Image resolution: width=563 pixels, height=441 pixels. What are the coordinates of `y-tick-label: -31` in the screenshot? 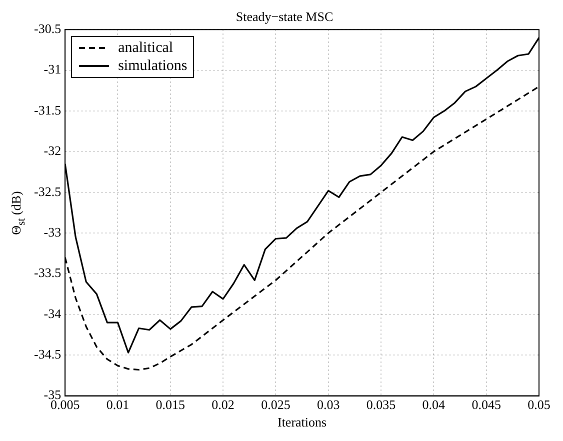 It's located at (53, 69).